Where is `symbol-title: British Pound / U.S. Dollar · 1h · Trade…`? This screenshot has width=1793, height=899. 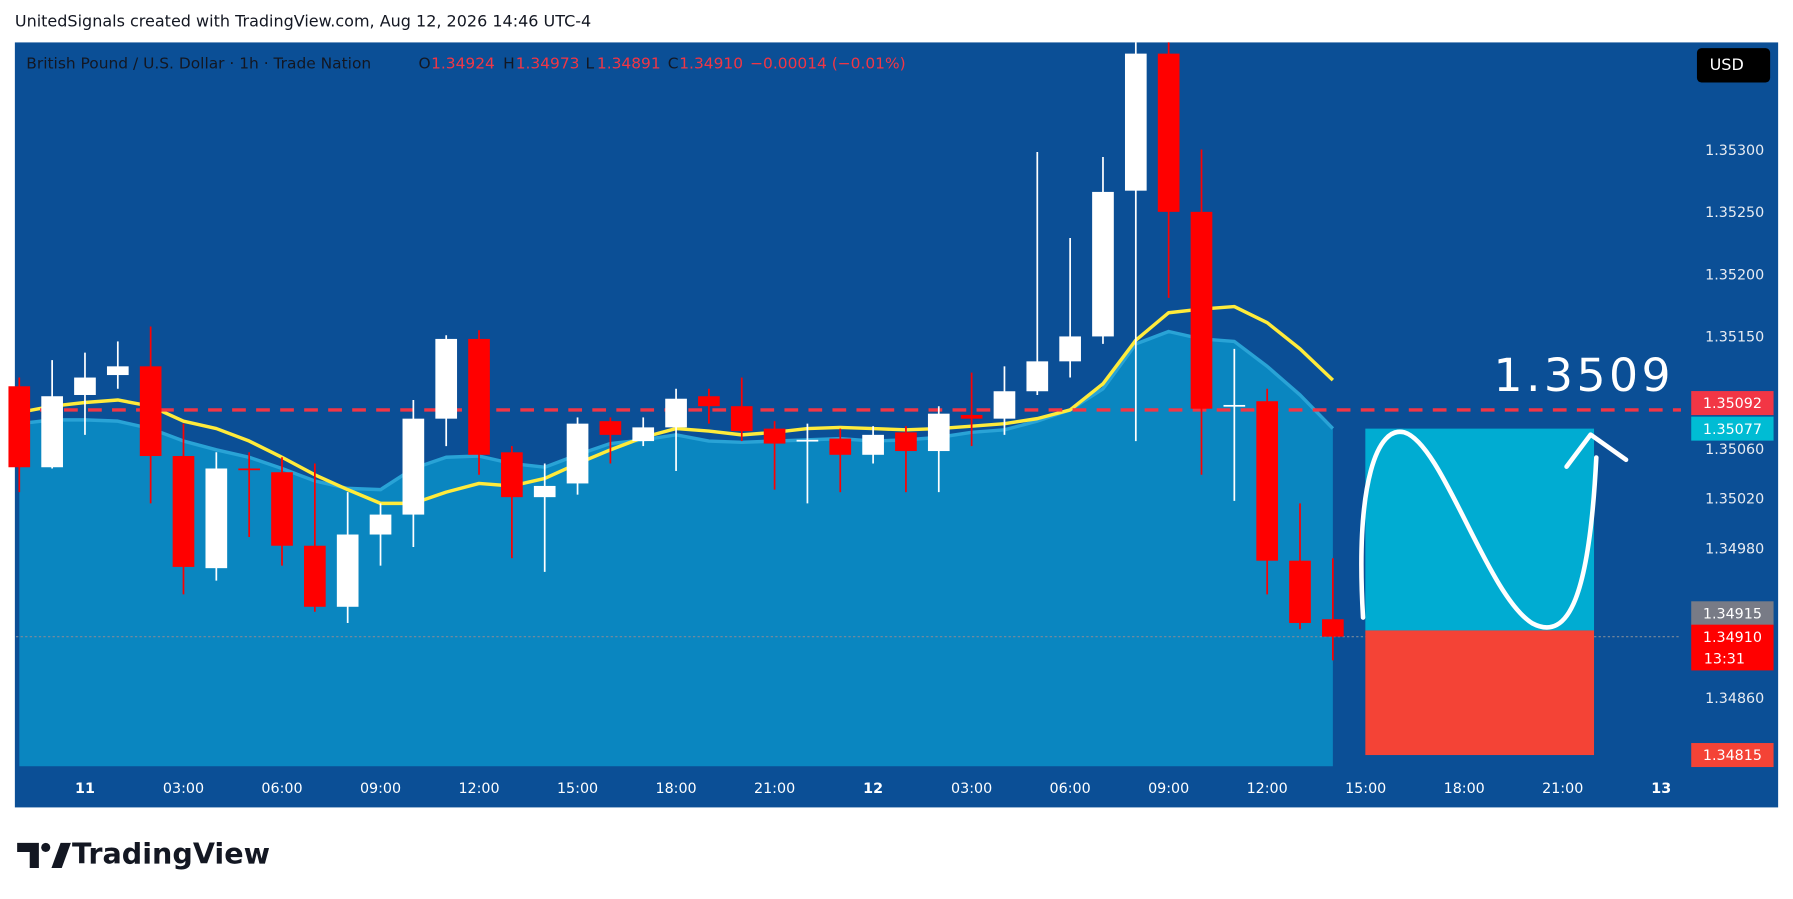 symbol-title: British Pound / U.S. Dollar · 1h · Trade… is located at coordinates (198, 64).